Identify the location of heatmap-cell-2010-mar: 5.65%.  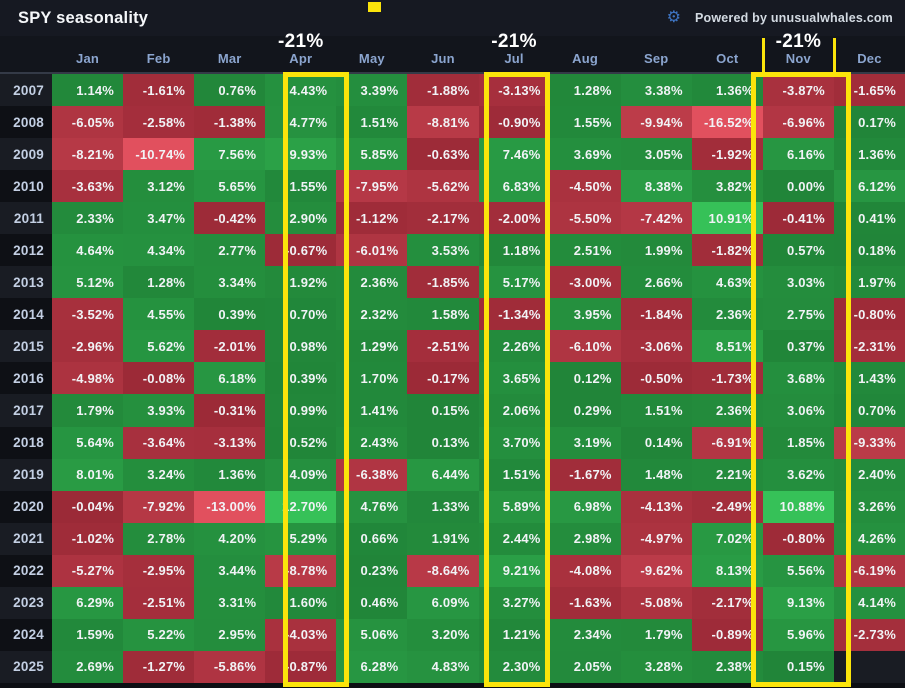
(230, 186).